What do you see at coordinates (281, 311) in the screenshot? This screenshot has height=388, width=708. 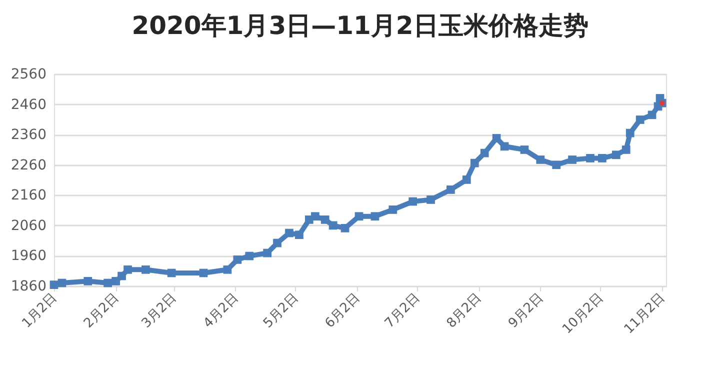 I see `x-tick-label: 5月2日` at bounding box center [281, 311].